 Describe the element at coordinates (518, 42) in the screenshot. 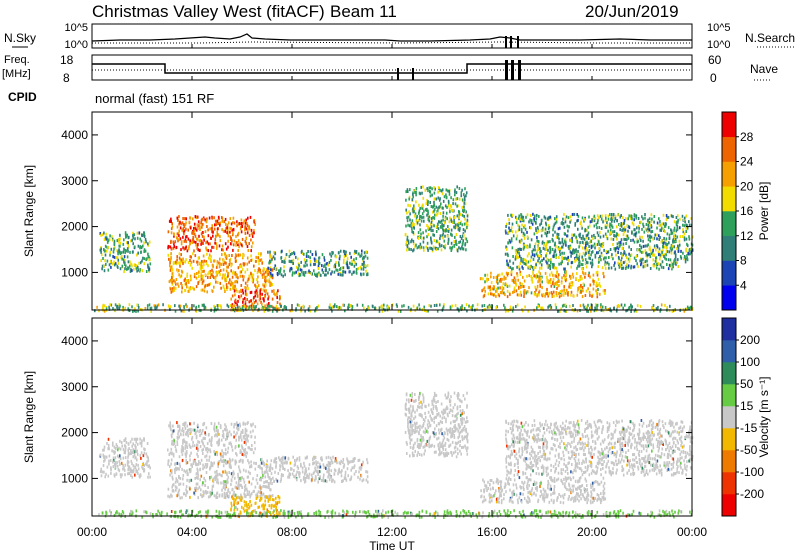

I see `noise-gap-bar` at that location.